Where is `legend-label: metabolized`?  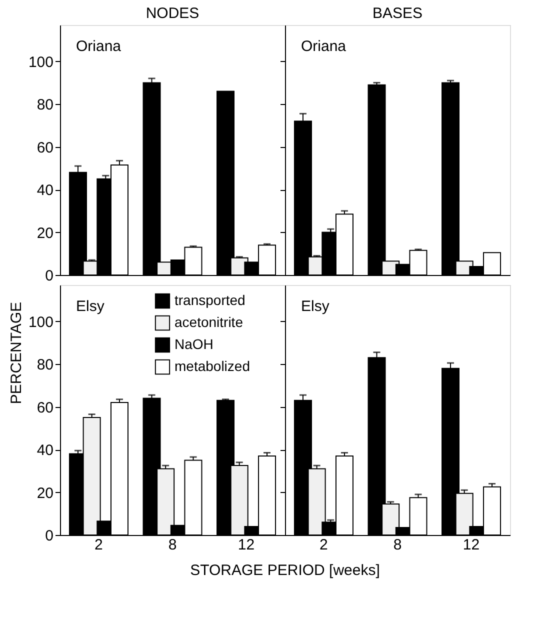
legend-label: metabolized is located at coordinates (212, 366).